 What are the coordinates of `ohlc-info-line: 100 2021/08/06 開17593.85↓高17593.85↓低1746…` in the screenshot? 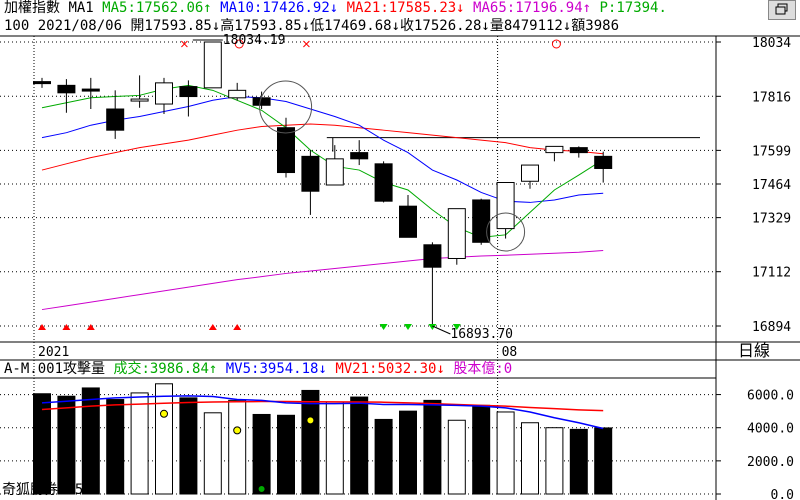 It's located at (359, 26).